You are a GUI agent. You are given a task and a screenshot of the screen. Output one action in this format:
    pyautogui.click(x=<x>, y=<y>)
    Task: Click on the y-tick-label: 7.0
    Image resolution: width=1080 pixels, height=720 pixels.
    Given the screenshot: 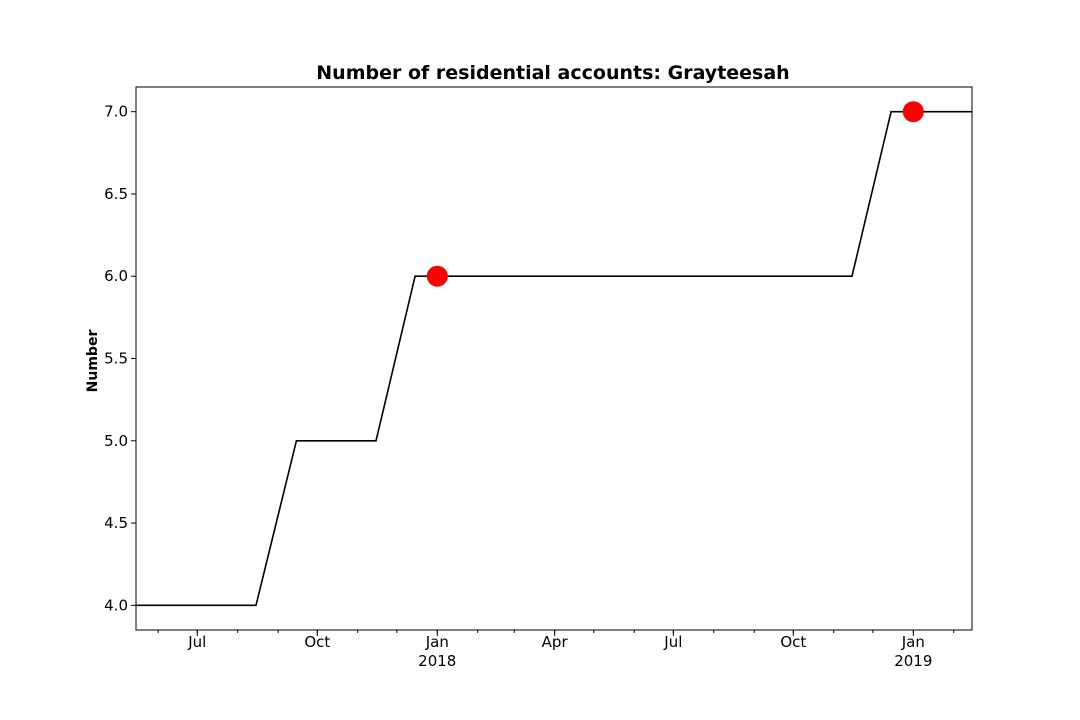 What is the action you would take?
    pyautogui.click(x=116, y=112)
    